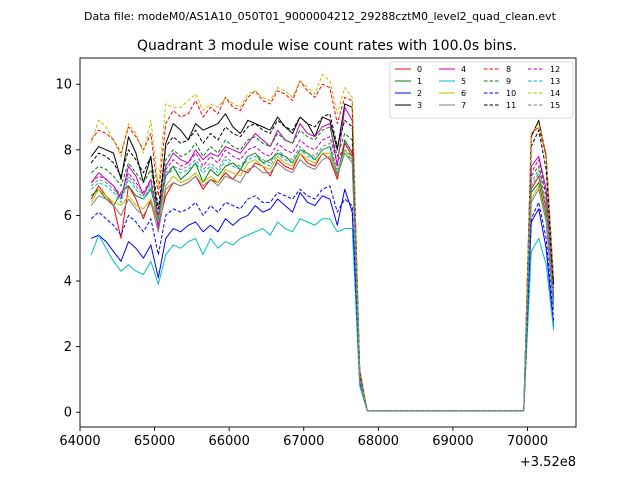 The image size is (640, 480). What do you see at coordinates (463, 105) in the screenshot?
I see `legend-label-7: 7` at bounding box center [463, 105].